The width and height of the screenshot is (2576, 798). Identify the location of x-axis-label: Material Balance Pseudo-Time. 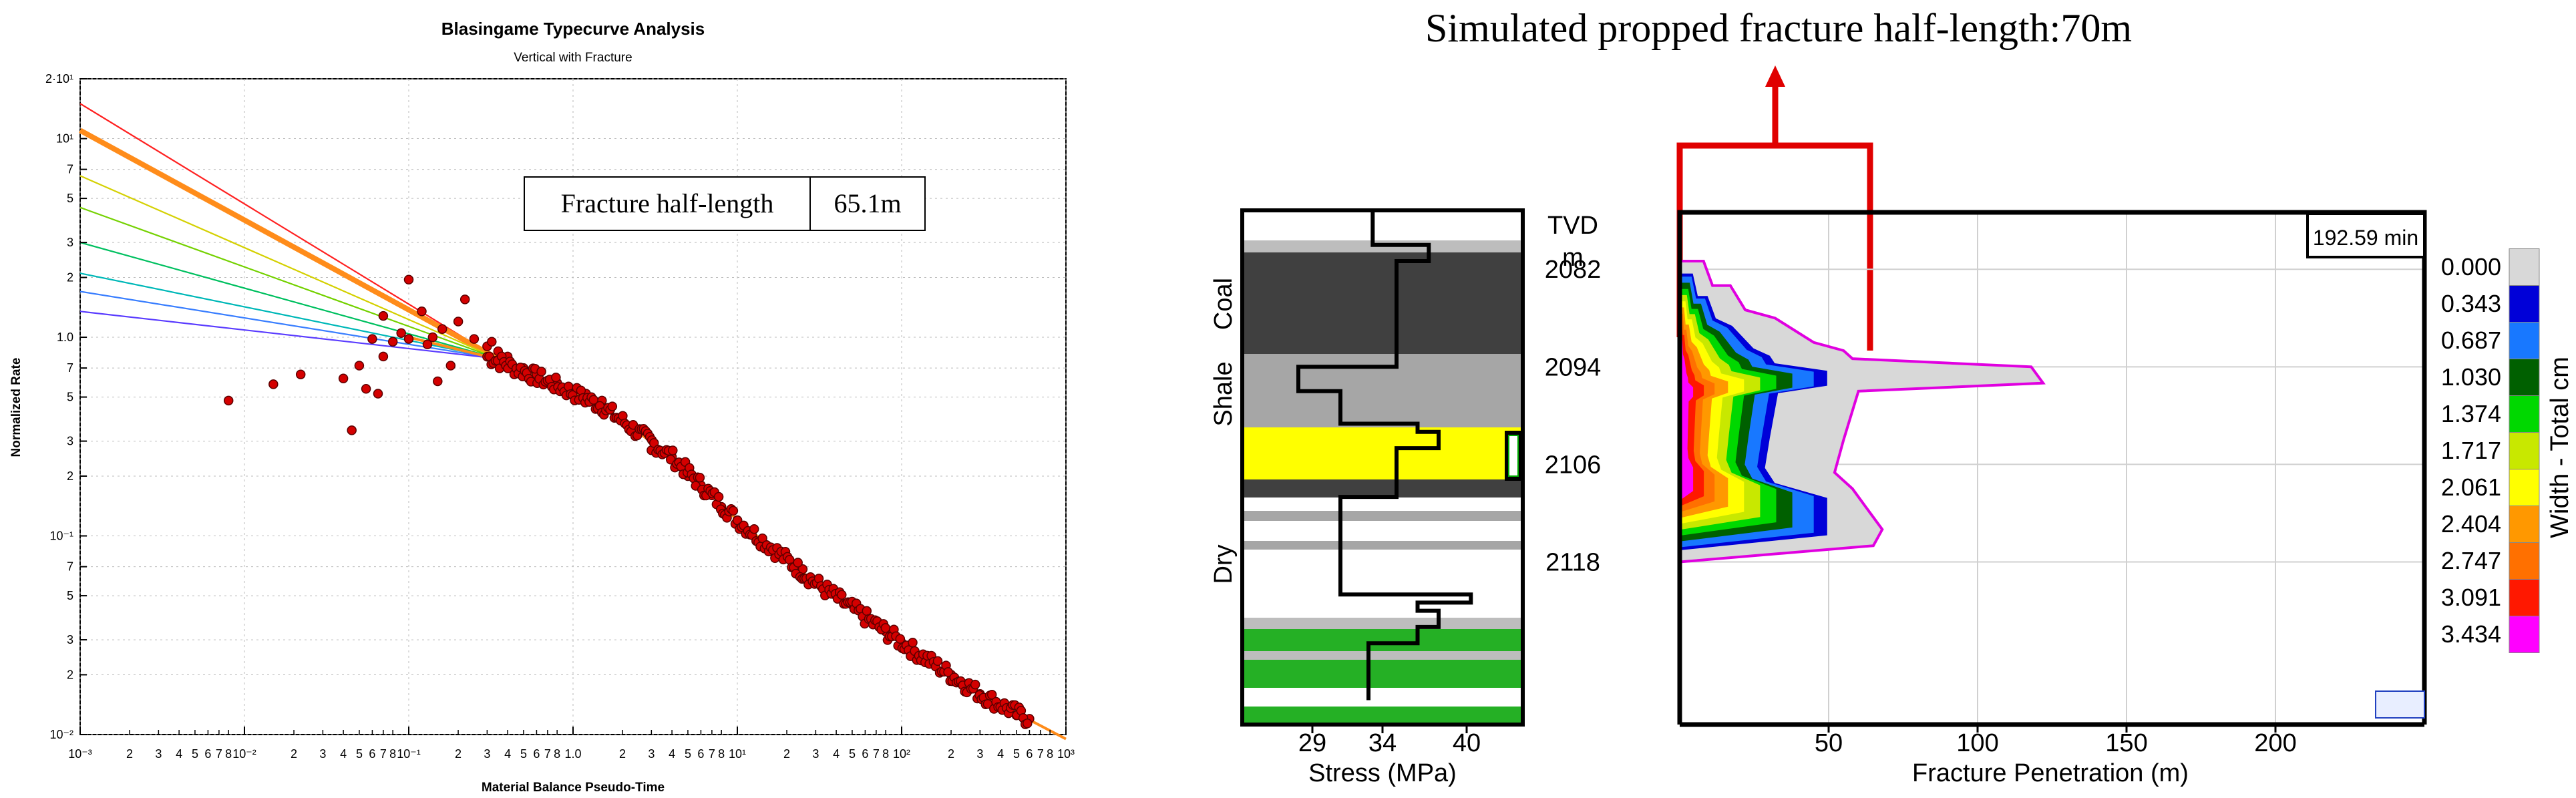
(573, 788).